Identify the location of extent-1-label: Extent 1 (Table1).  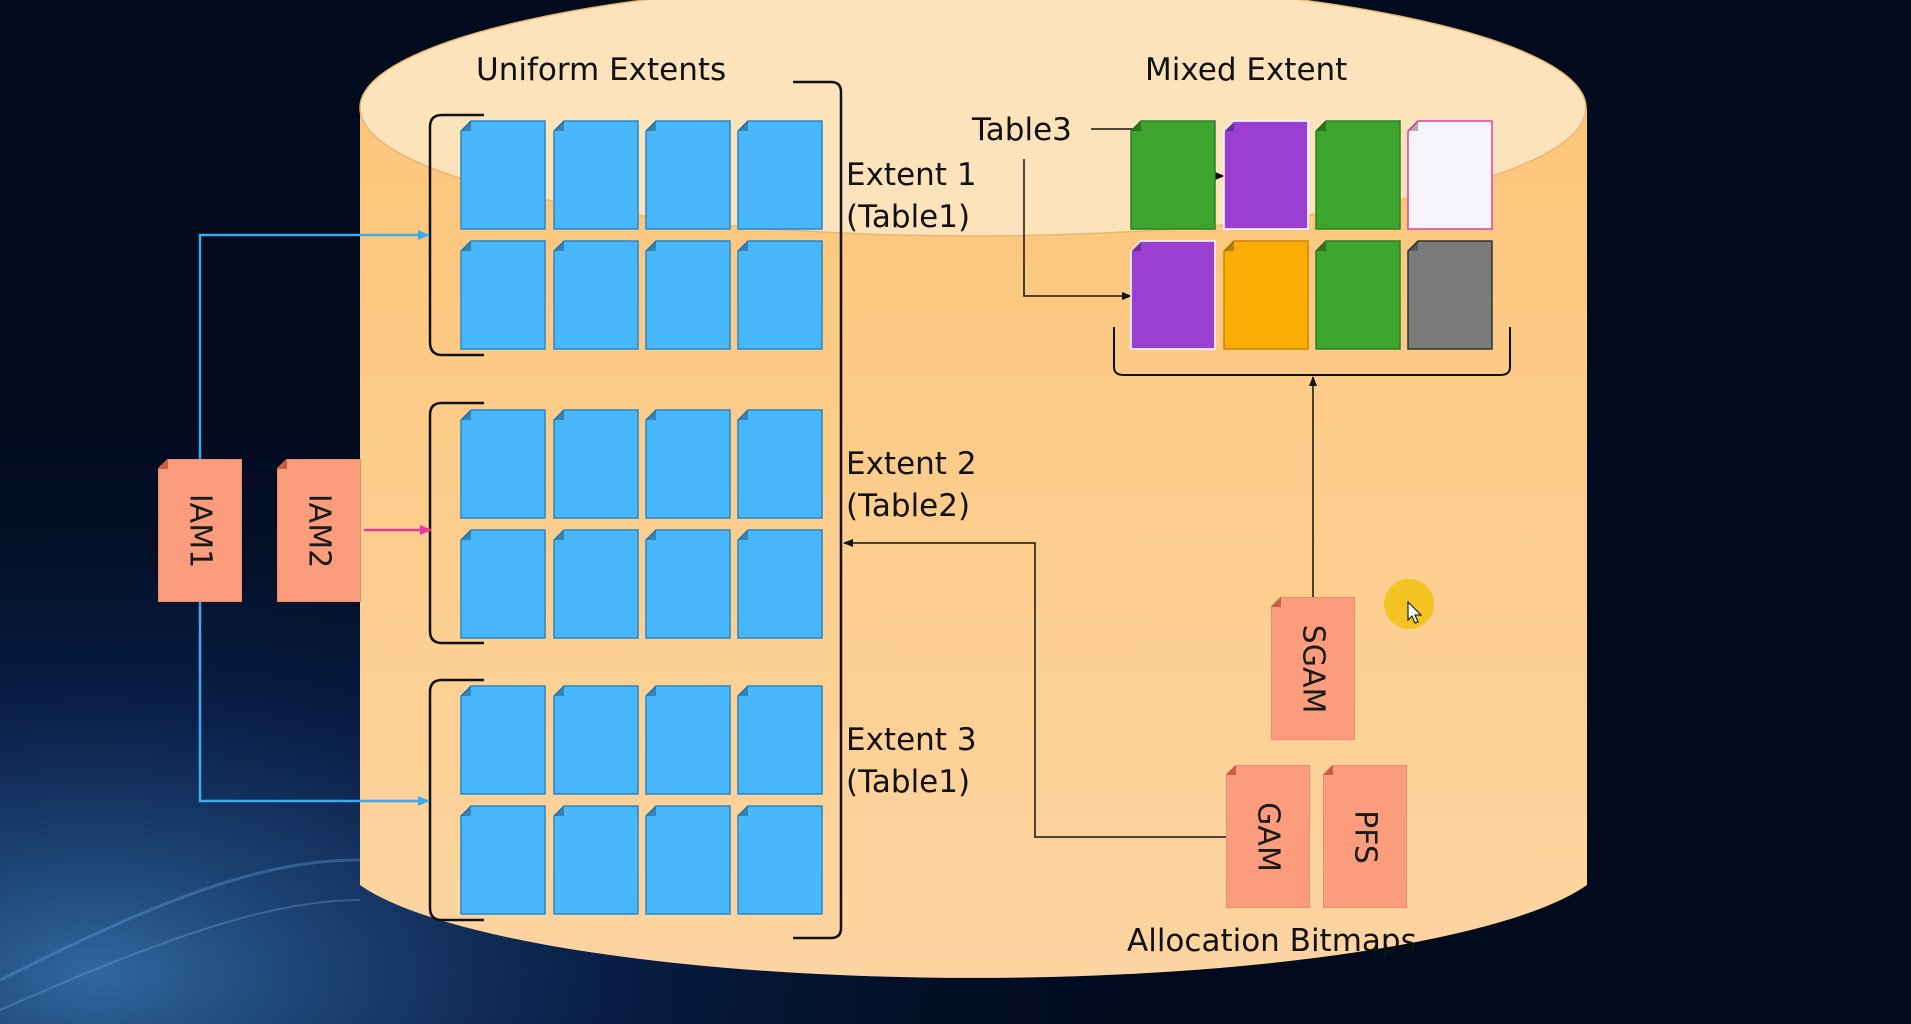
(911, 197).